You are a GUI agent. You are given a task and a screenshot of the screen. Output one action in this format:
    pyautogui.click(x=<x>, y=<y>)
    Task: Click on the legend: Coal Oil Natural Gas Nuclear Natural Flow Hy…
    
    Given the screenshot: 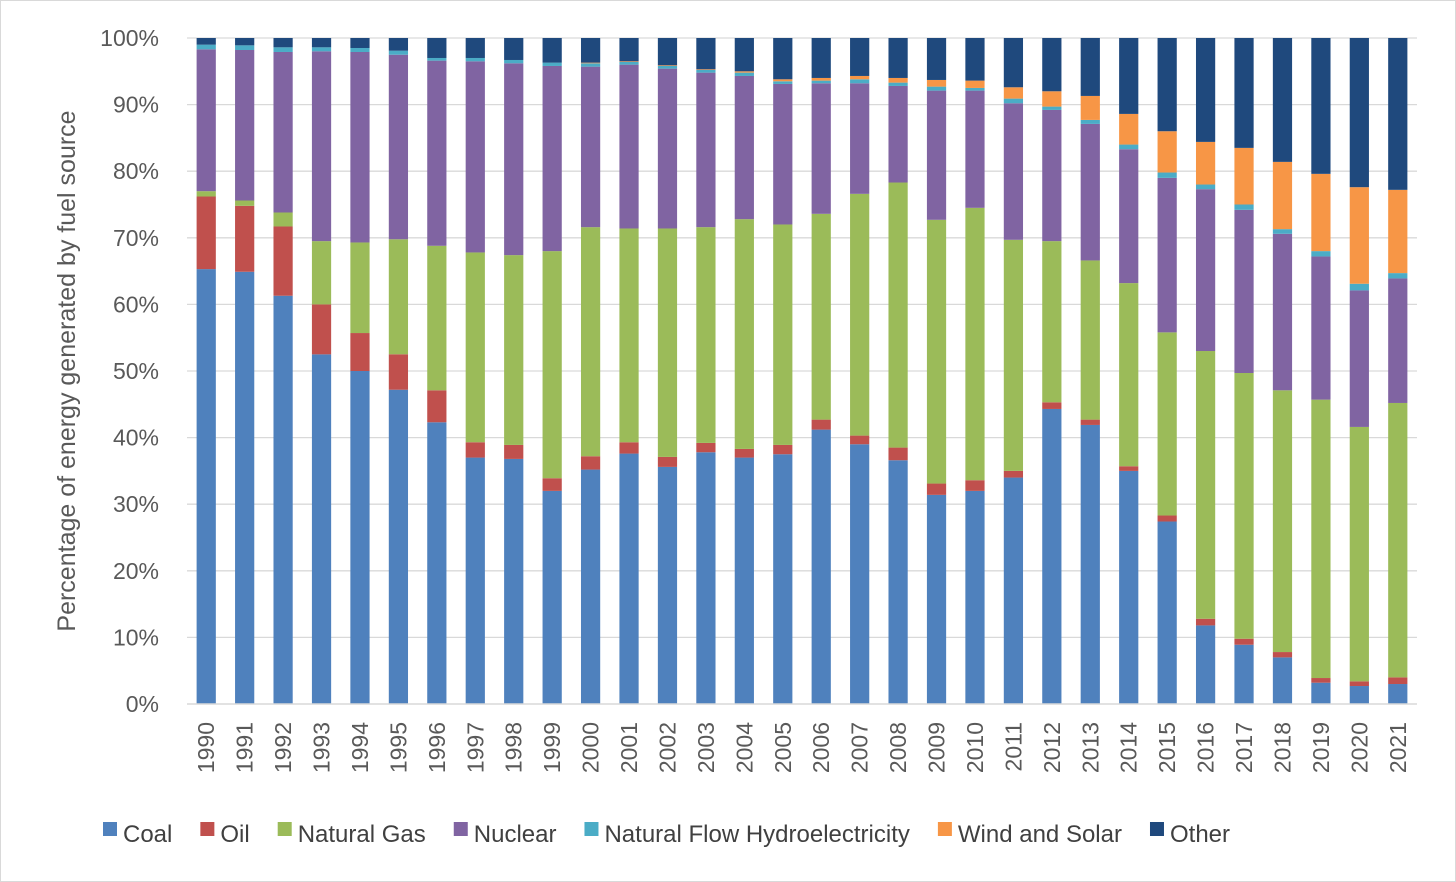 What is the action you would take?
    pyautogui.click(x=666, y=834)
    